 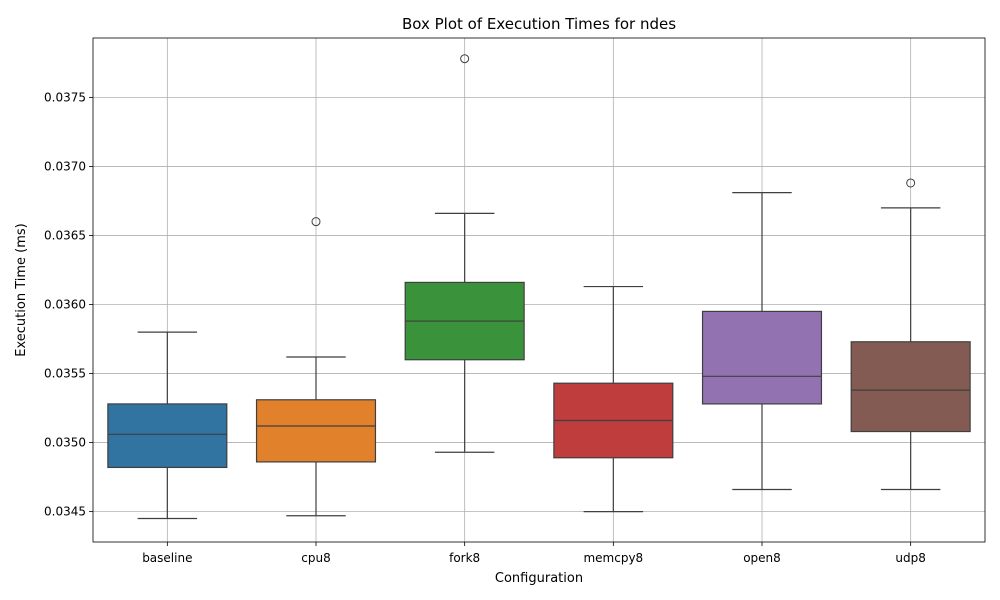 I want to click on x-tick-label-fork8: fork8, so click(x=464, y=558).